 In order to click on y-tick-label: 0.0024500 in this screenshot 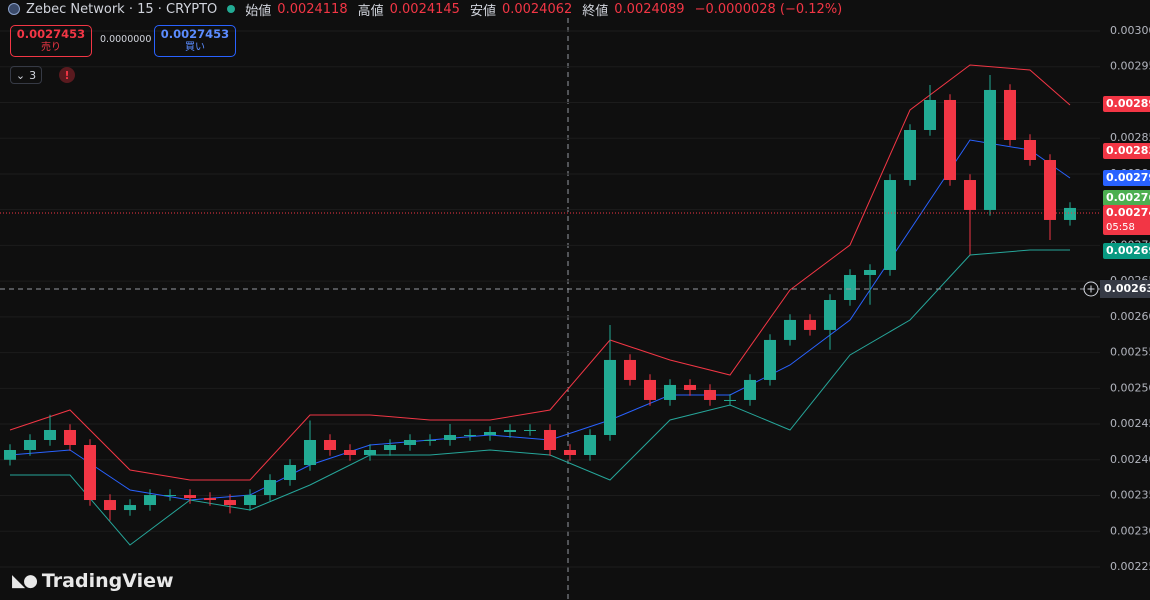, I will do `click(1130, 423)`.